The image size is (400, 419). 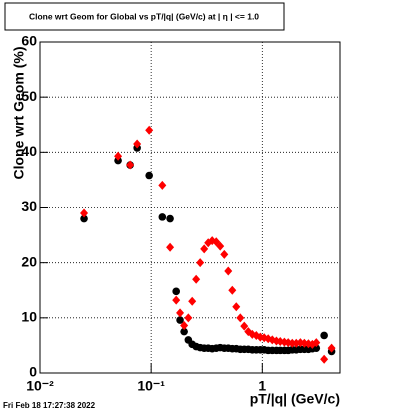 What do you see at coordinates (19, 112) in the screenshot?
I see `y-axis-label: Clone wrt Geom (%)` at bounding box center [19, 112].